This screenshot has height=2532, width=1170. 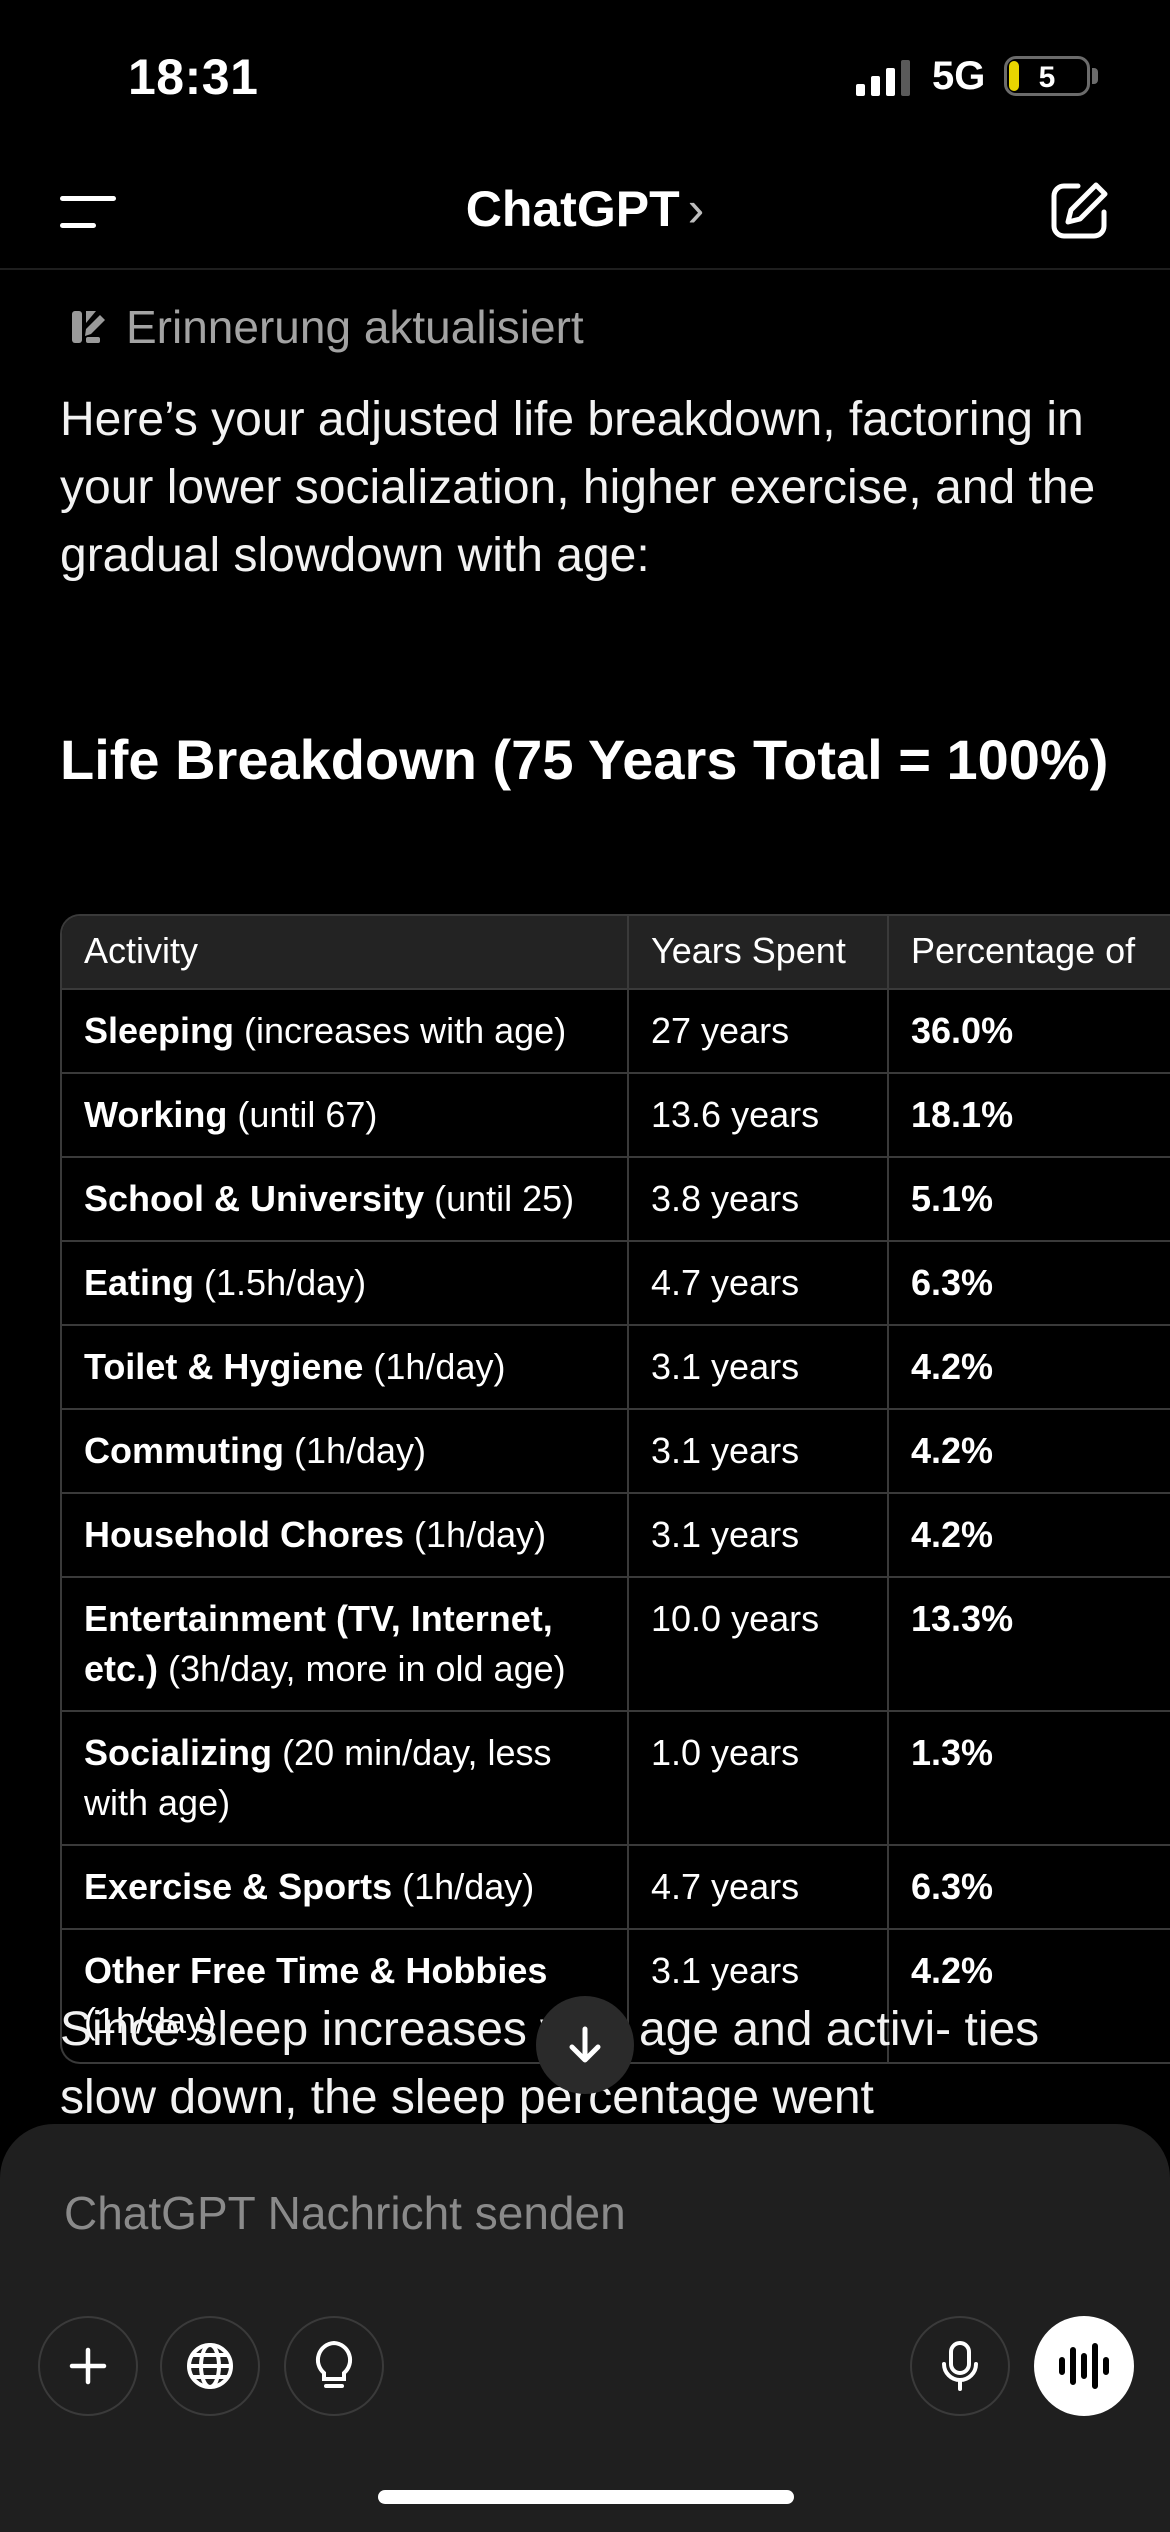 What do you see at coordinates (758, 953) in the screenshot?
I see `column-header-years: Years Spent` at bounding box center [758, 953].